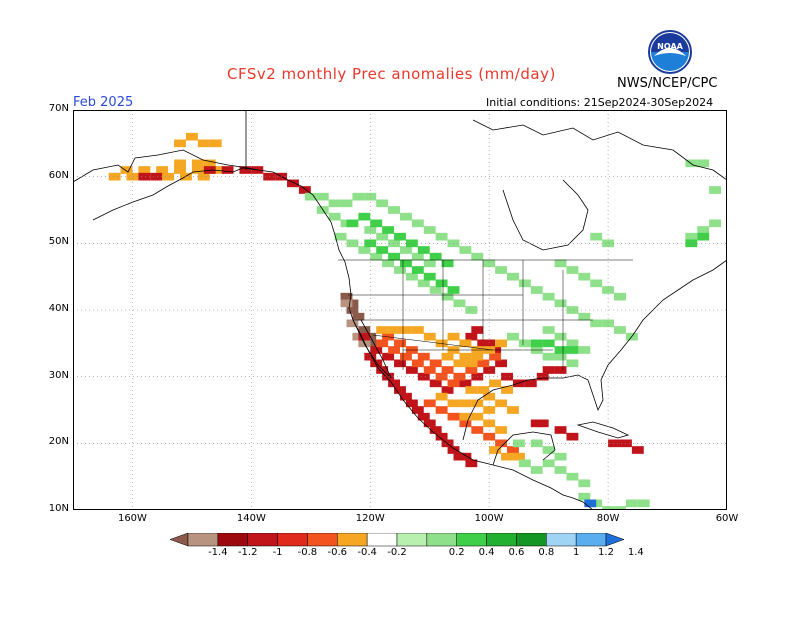 This screenshot has width=800, height=618. Describe the element at coordinates (670, 46) in the screenshot. I see `logo-text: NOAA` at that location.